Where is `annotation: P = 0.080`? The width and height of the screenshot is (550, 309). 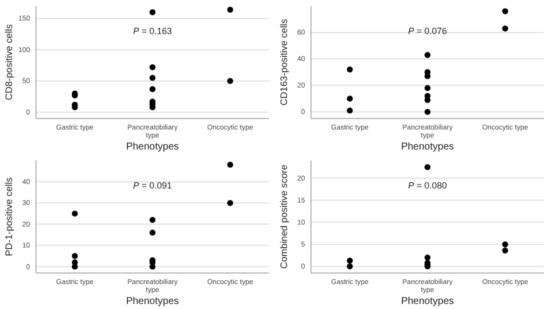
annotation: P = 0.080 is located at coordinates (427, 185).